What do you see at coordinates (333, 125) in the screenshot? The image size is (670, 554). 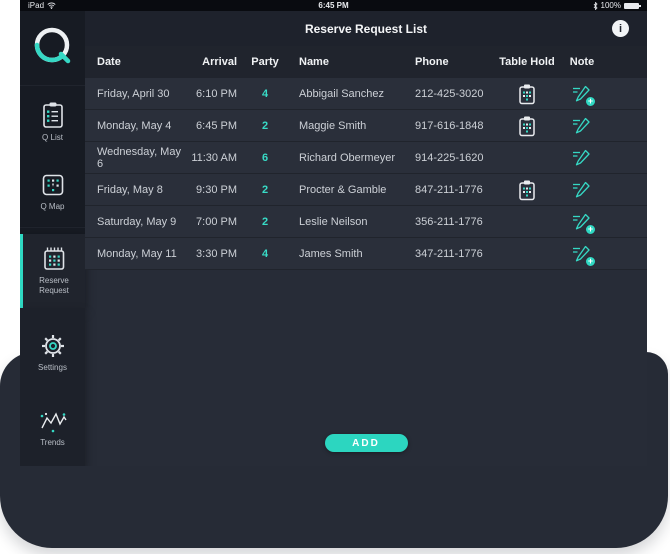 I see `cell-name: Maggie Smith` at bounding box center [333, 125].